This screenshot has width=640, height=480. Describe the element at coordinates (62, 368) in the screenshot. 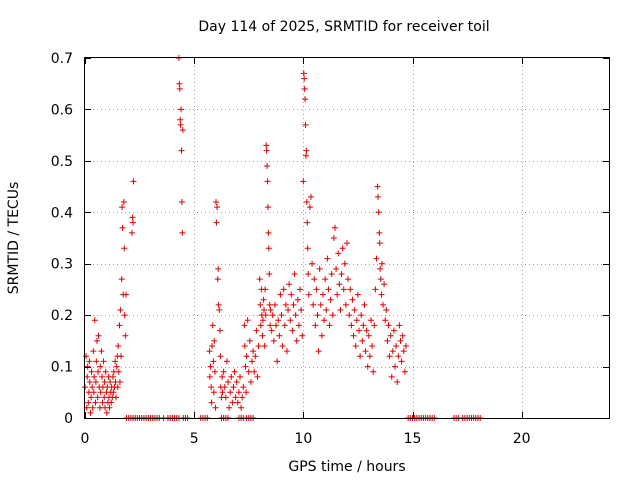

I see `y-tick-label: 0.1` at that location.